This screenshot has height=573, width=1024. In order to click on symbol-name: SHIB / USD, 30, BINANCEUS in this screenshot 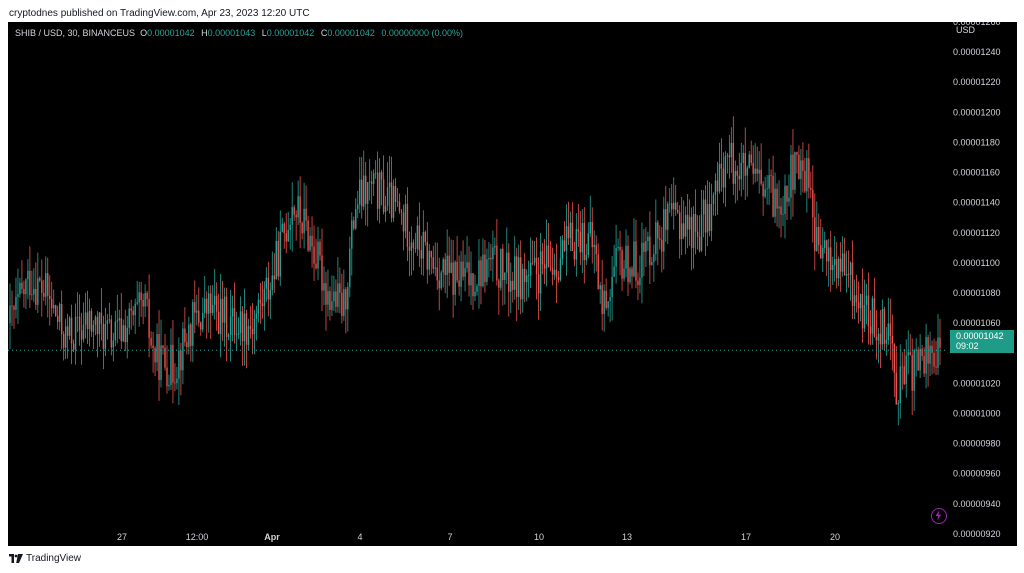, I will do `click(75, 33)`.